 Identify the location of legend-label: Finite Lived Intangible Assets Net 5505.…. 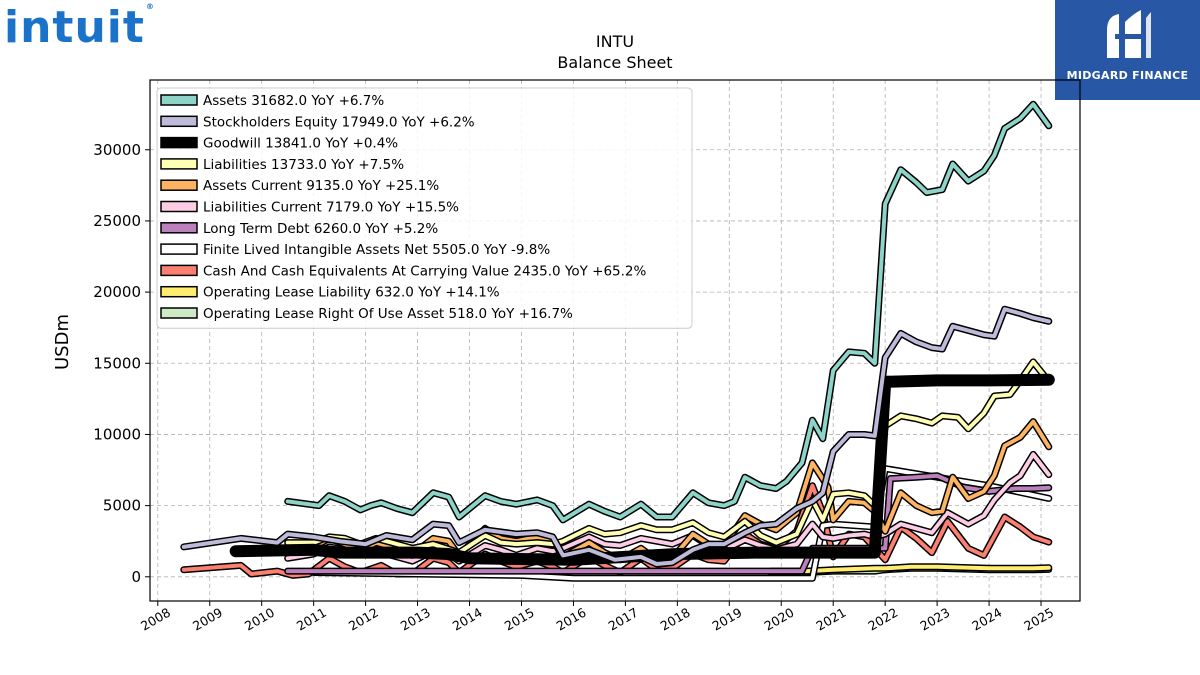
(376, 250).